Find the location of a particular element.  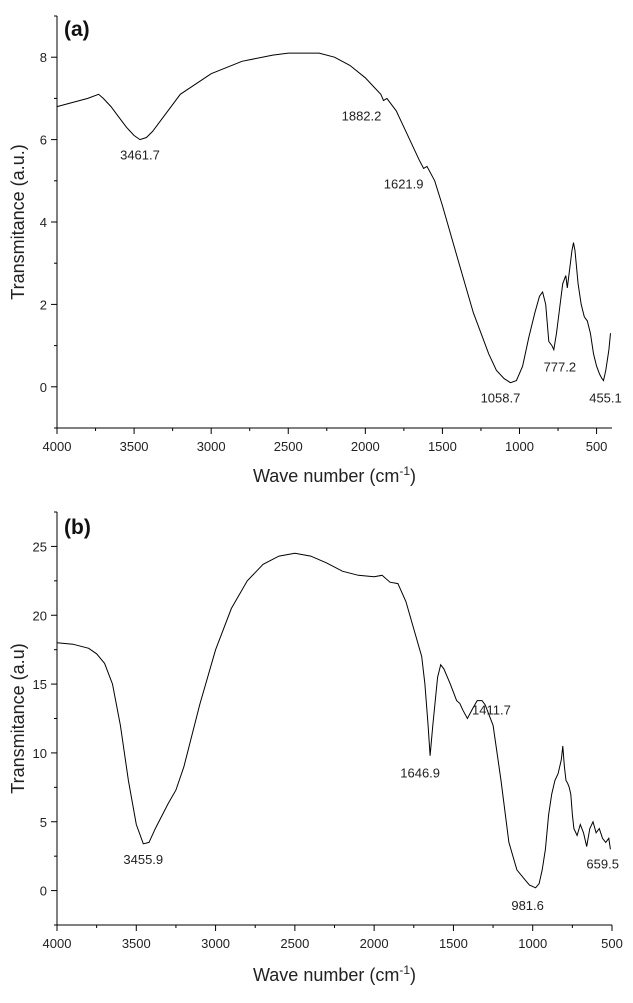

peak-label: 777.2 is located at coordinates (560, 367).